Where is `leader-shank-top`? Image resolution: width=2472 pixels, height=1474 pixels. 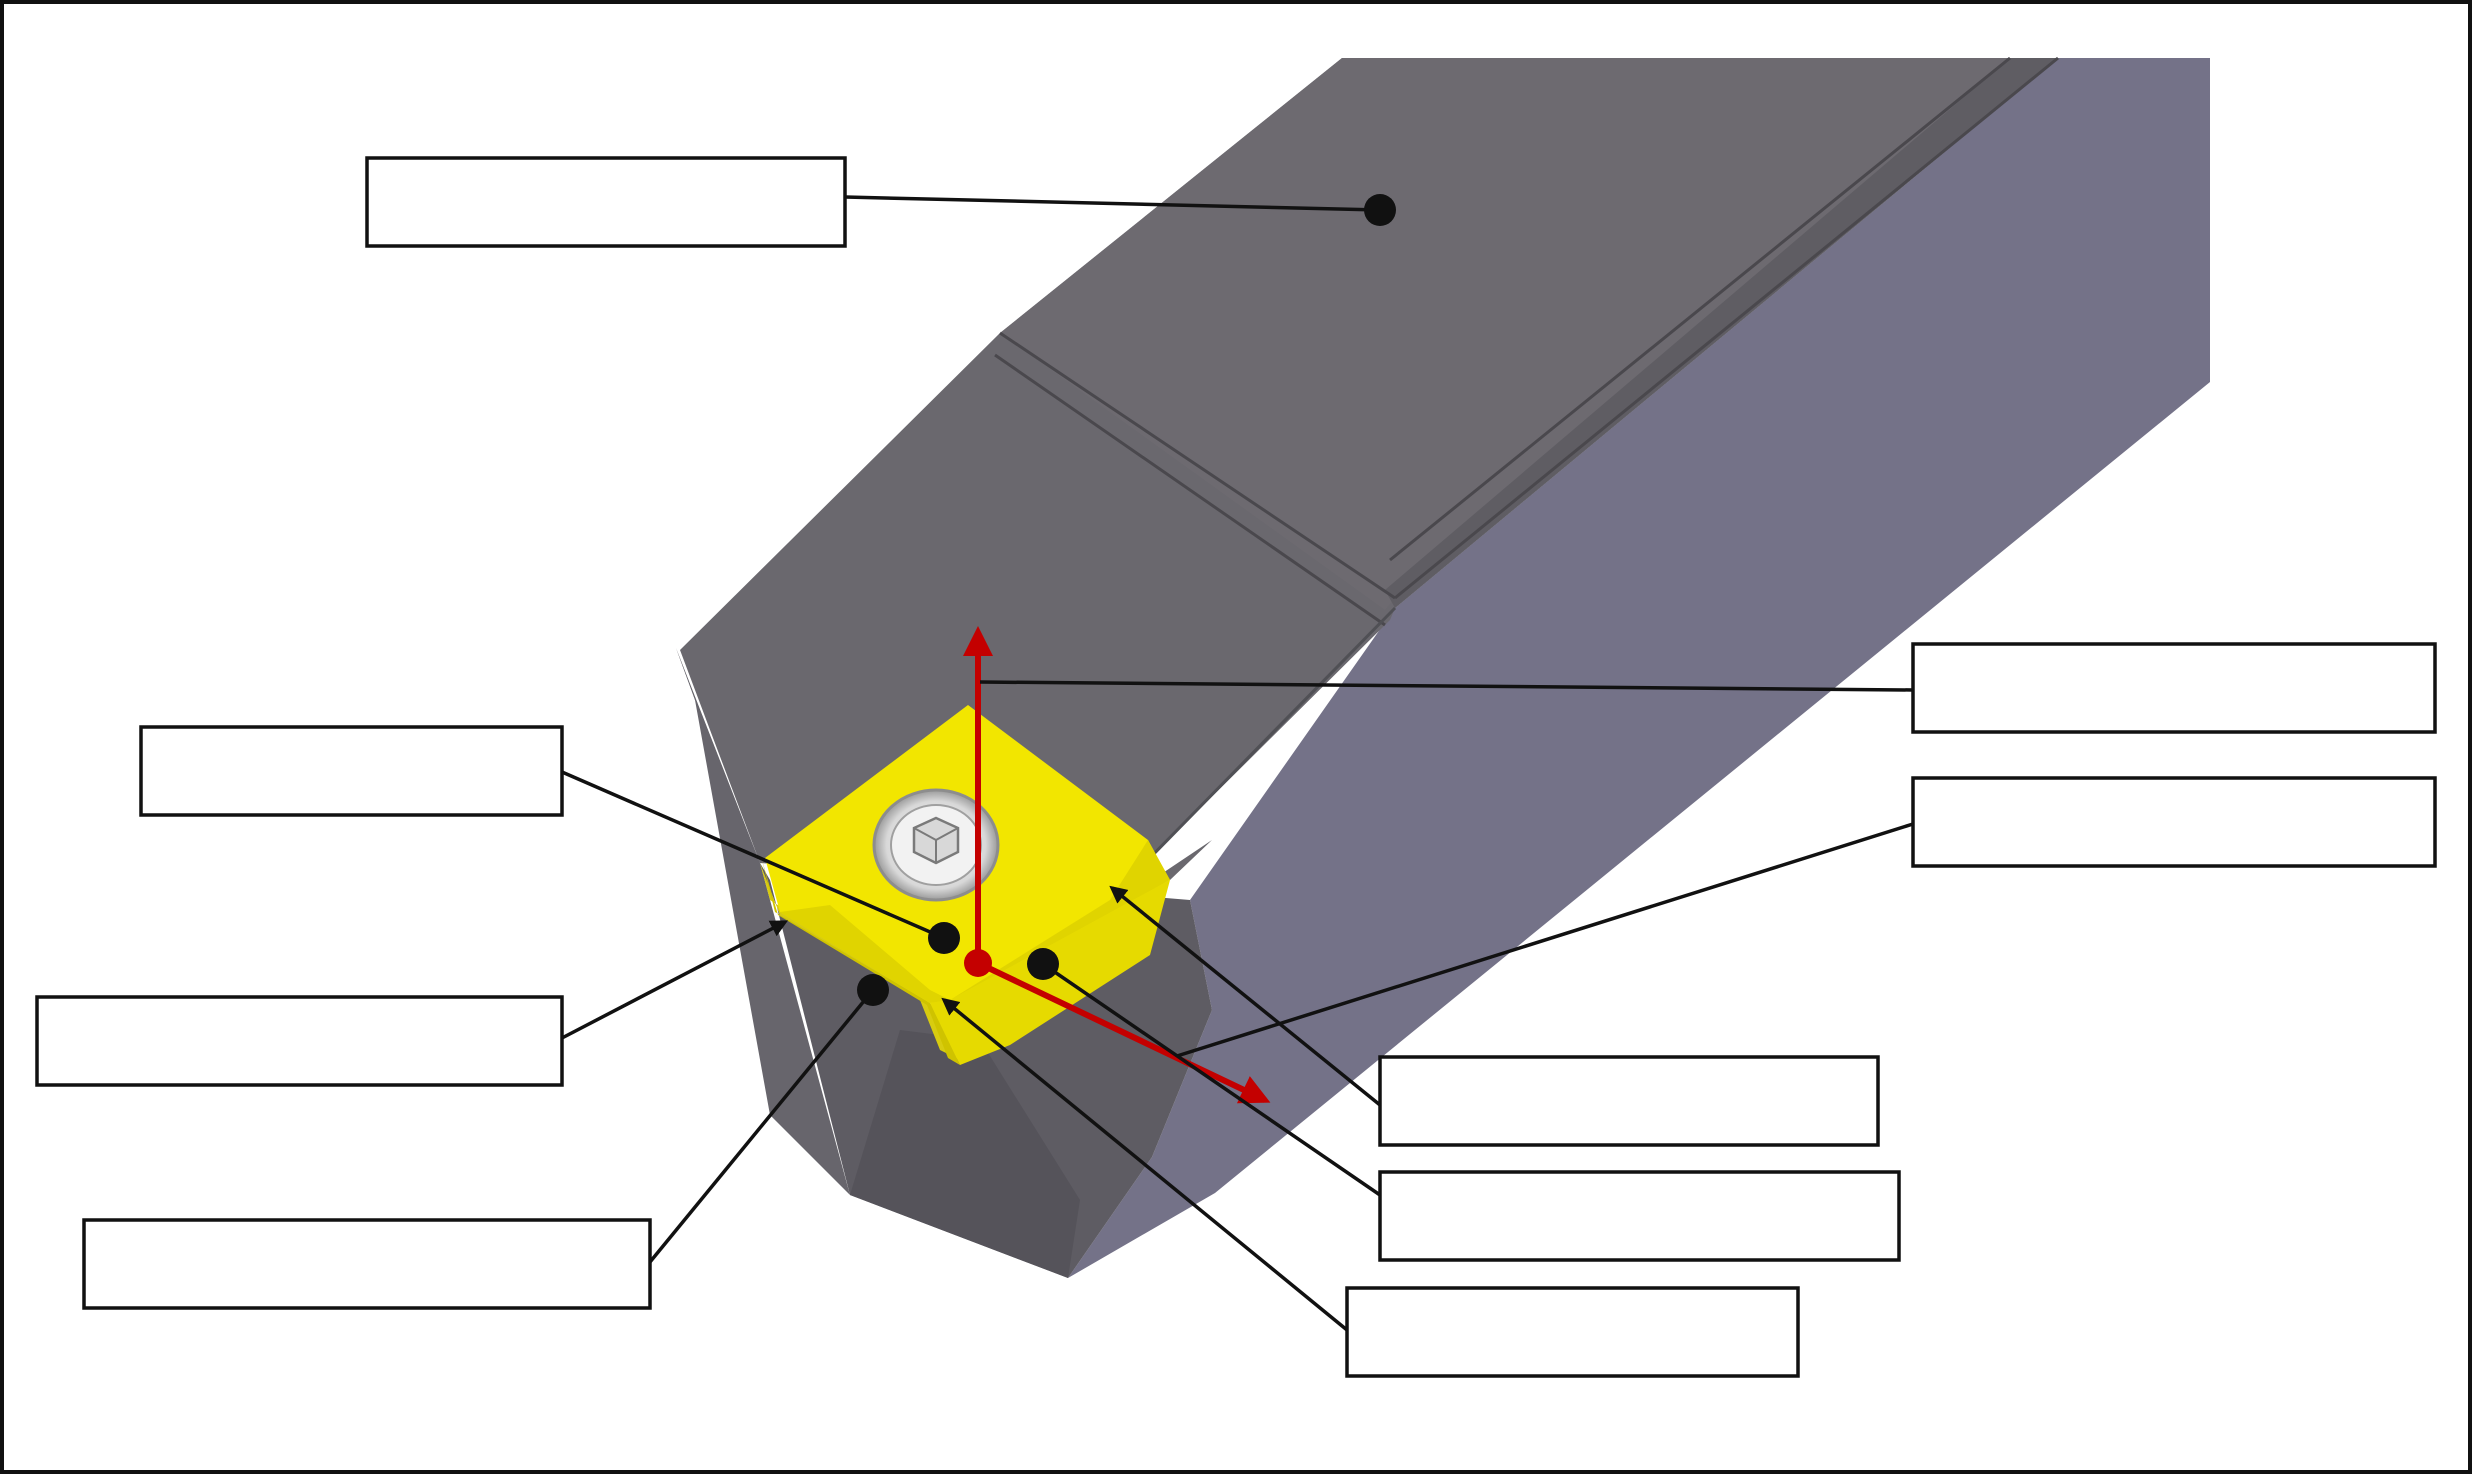
leader-shank-top is located at coordinates (1112, 203).